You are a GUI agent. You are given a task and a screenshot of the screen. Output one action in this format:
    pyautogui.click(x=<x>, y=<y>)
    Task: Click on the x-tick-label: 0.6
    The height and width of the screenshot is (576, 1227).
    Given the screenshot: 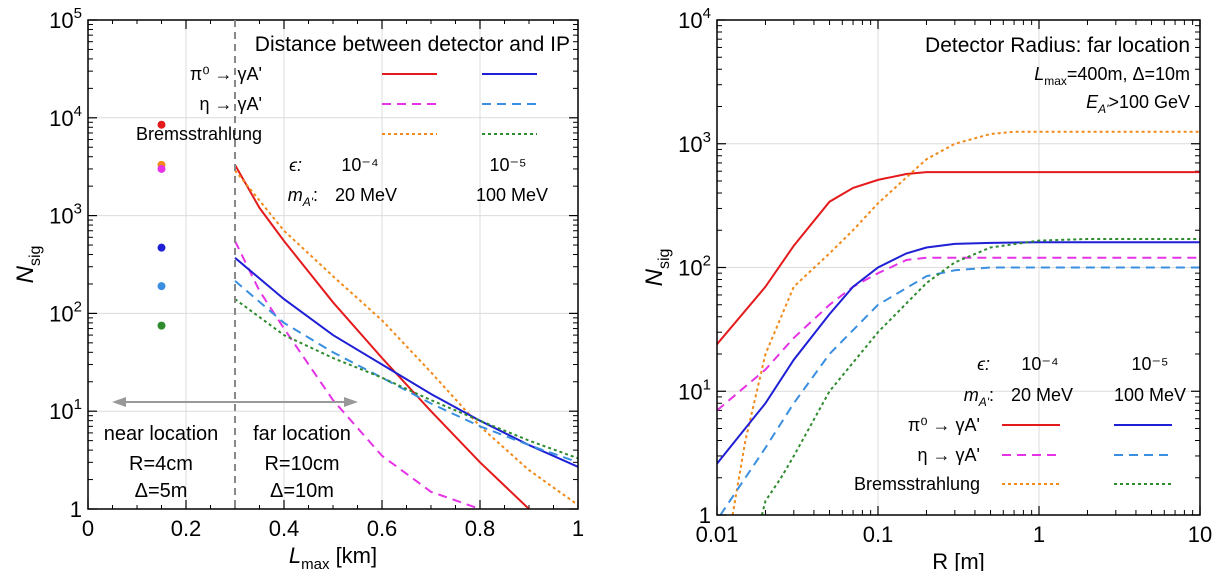 What is the action you would take?
    pyautogui.click(x=382, y=528)
    